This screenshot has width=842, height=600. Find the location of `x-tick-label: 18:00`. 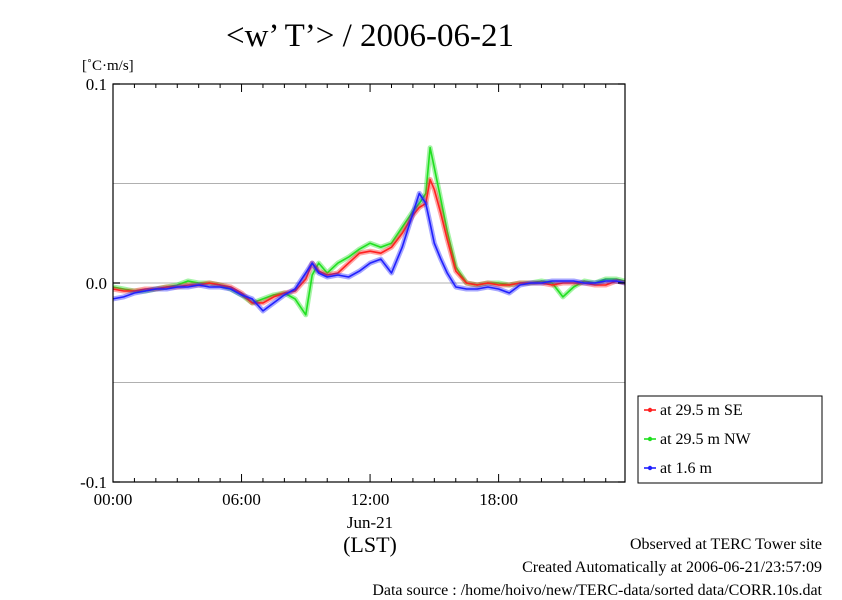

x-tick-label: 18:00 is located at coordinates (498, 499).